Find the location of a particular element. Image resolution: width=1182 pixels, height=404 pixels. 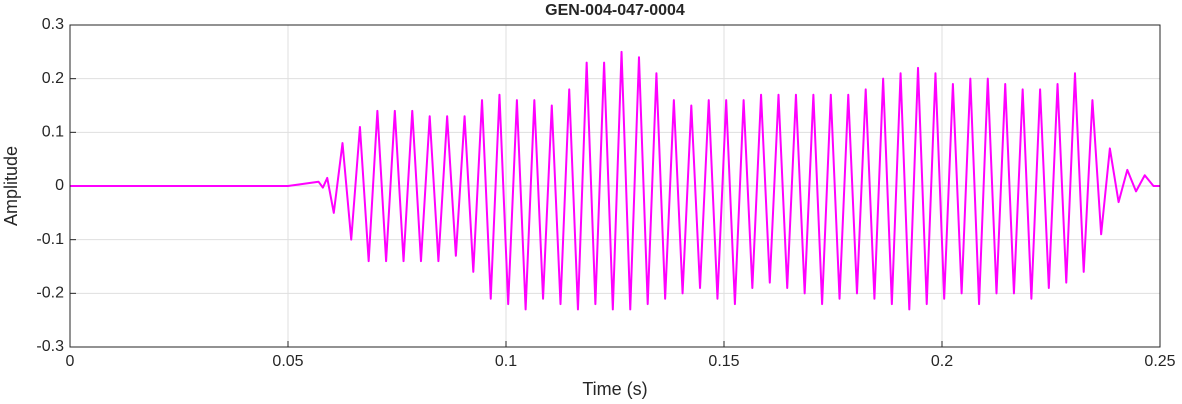

x-tick-label: 0.2 is located at coordinates (942, 361).